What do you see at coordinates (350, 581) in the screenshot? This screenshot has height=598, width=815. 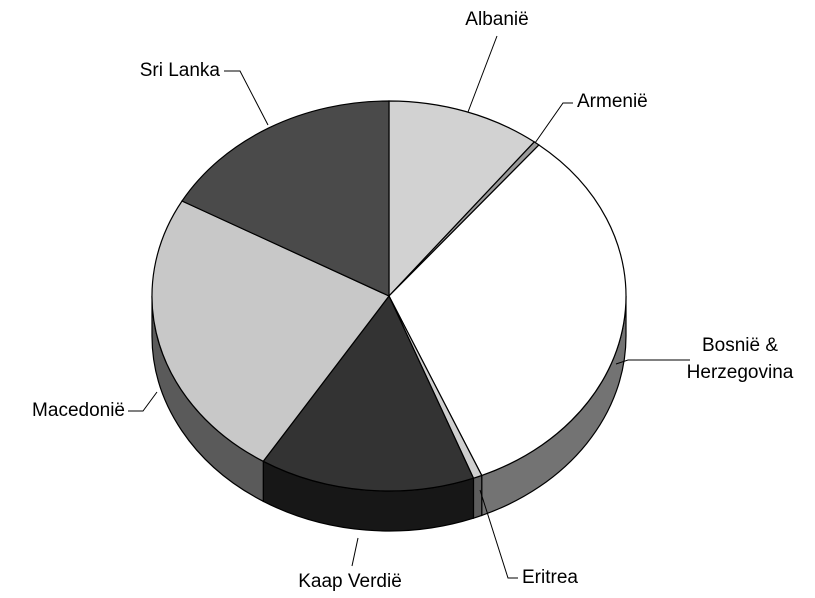 I see `slice-label: Kaap Verdië` at bounding box center [350, 581].